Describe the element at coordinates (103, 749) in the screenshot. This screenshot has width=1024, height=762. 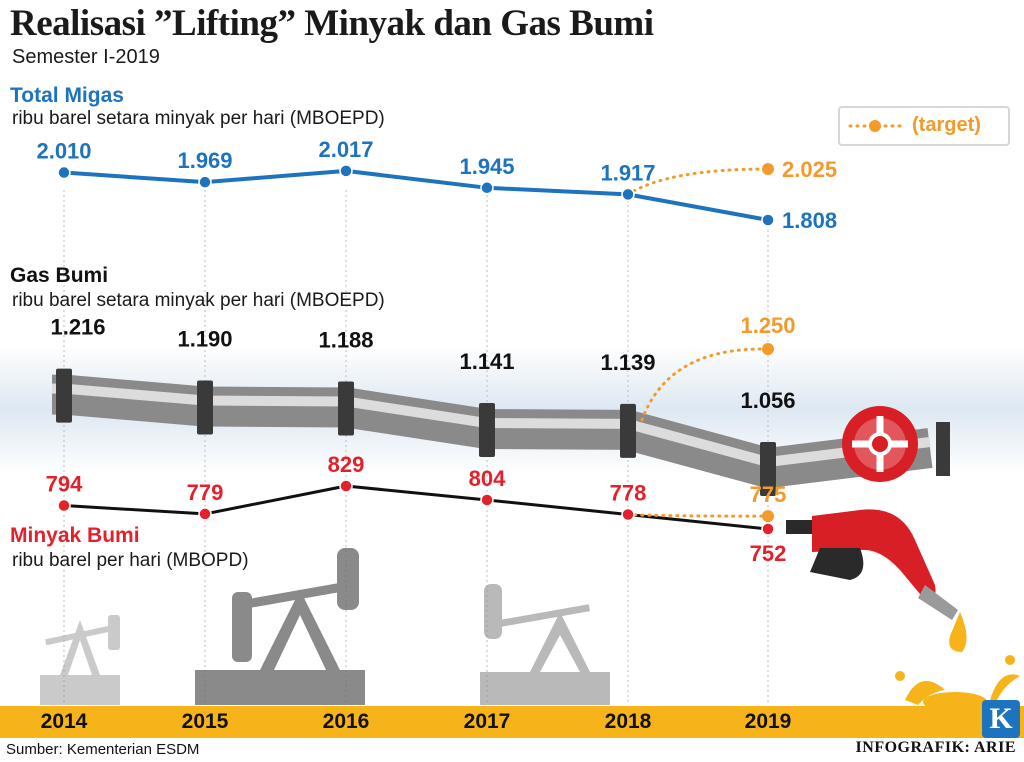
I see `source-note: Sumber: Kementerian ESDM` at that location.